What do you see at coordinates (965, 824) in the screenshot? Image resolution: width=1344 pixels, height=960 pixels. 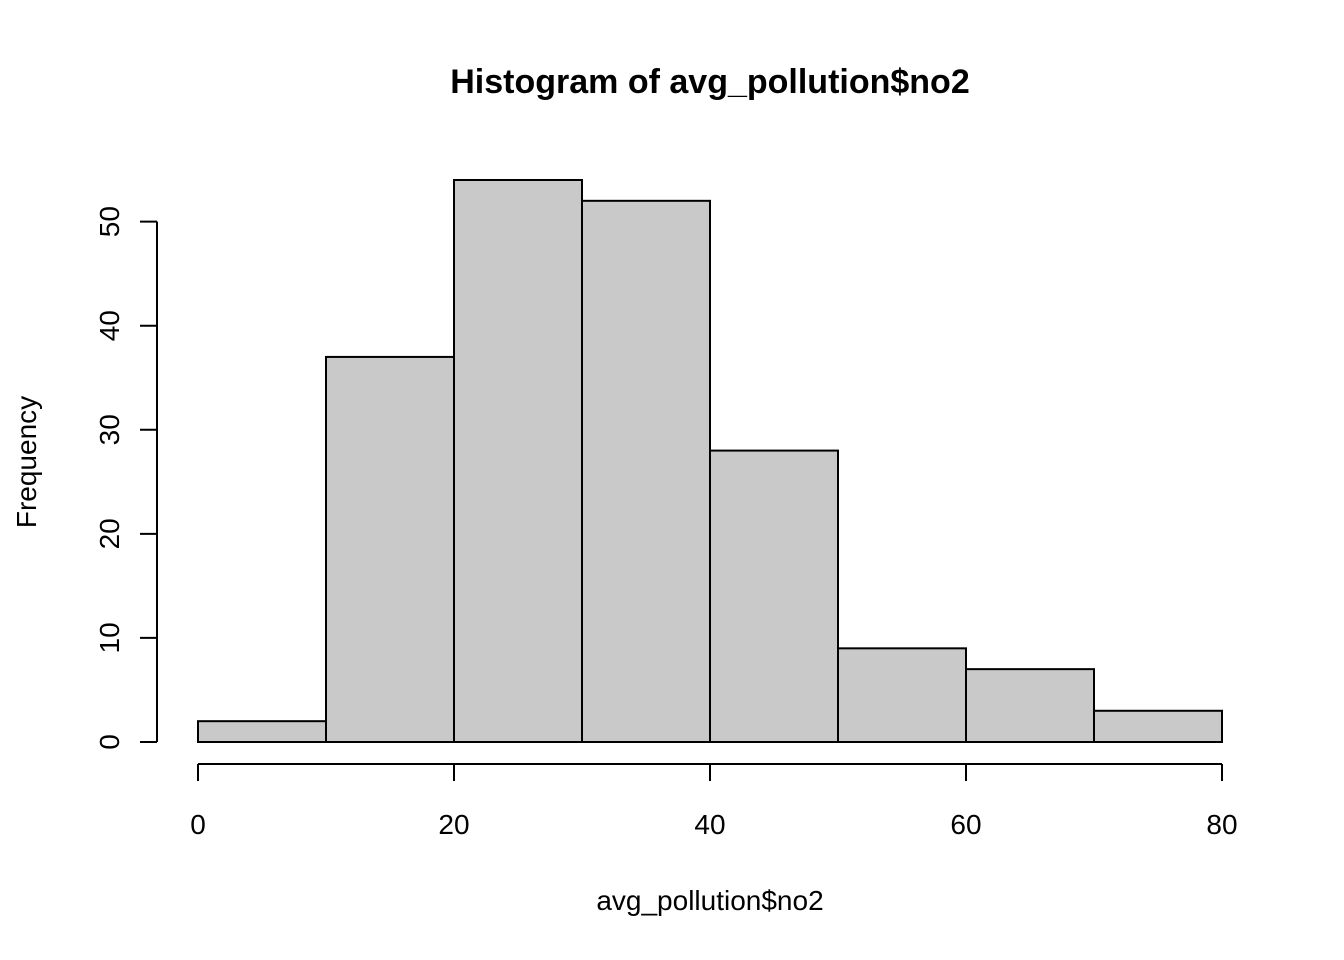 I see `x-tick-label-60: 60` at bounding box center [965, 824].